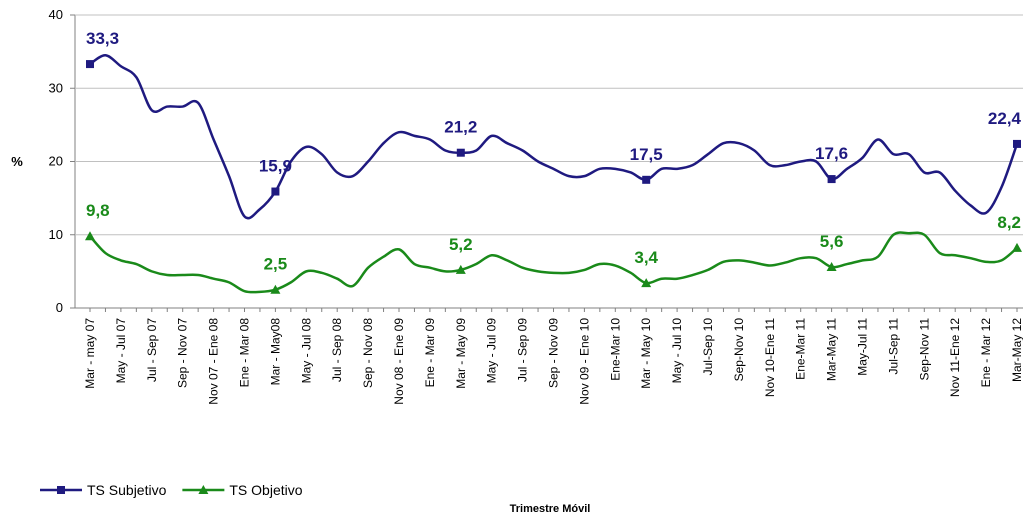 This screenshot has width=1023, height=520. I want to click on x-tick-label: Jul-Sep 11, so click(893, 346).